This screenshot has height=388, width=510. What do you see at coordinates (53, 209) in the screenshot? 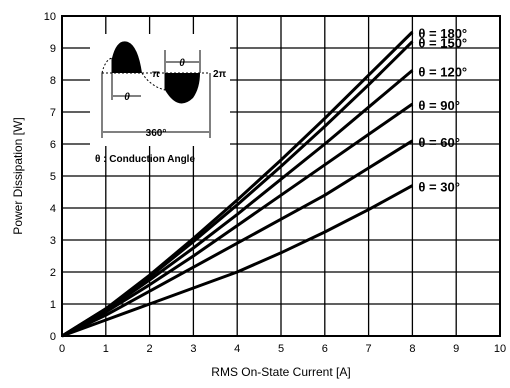
I see `y-tick-label: 4` at bounding box center [53, 209].